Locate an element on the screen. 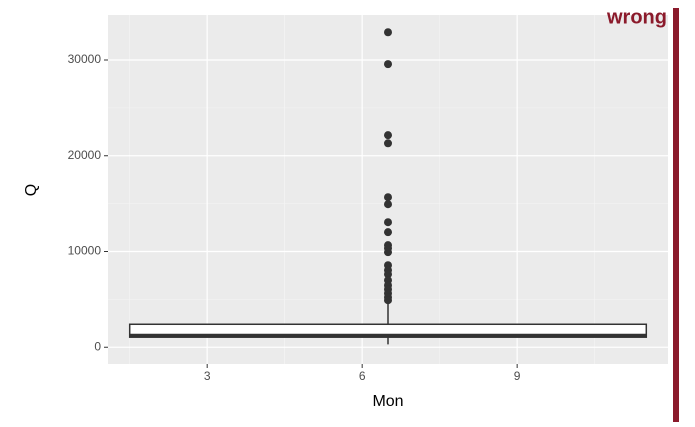 Image resolution: width=695 pixels, height=427 pixels. y-tick-label: 30000 is located at coordinates (85, 59).